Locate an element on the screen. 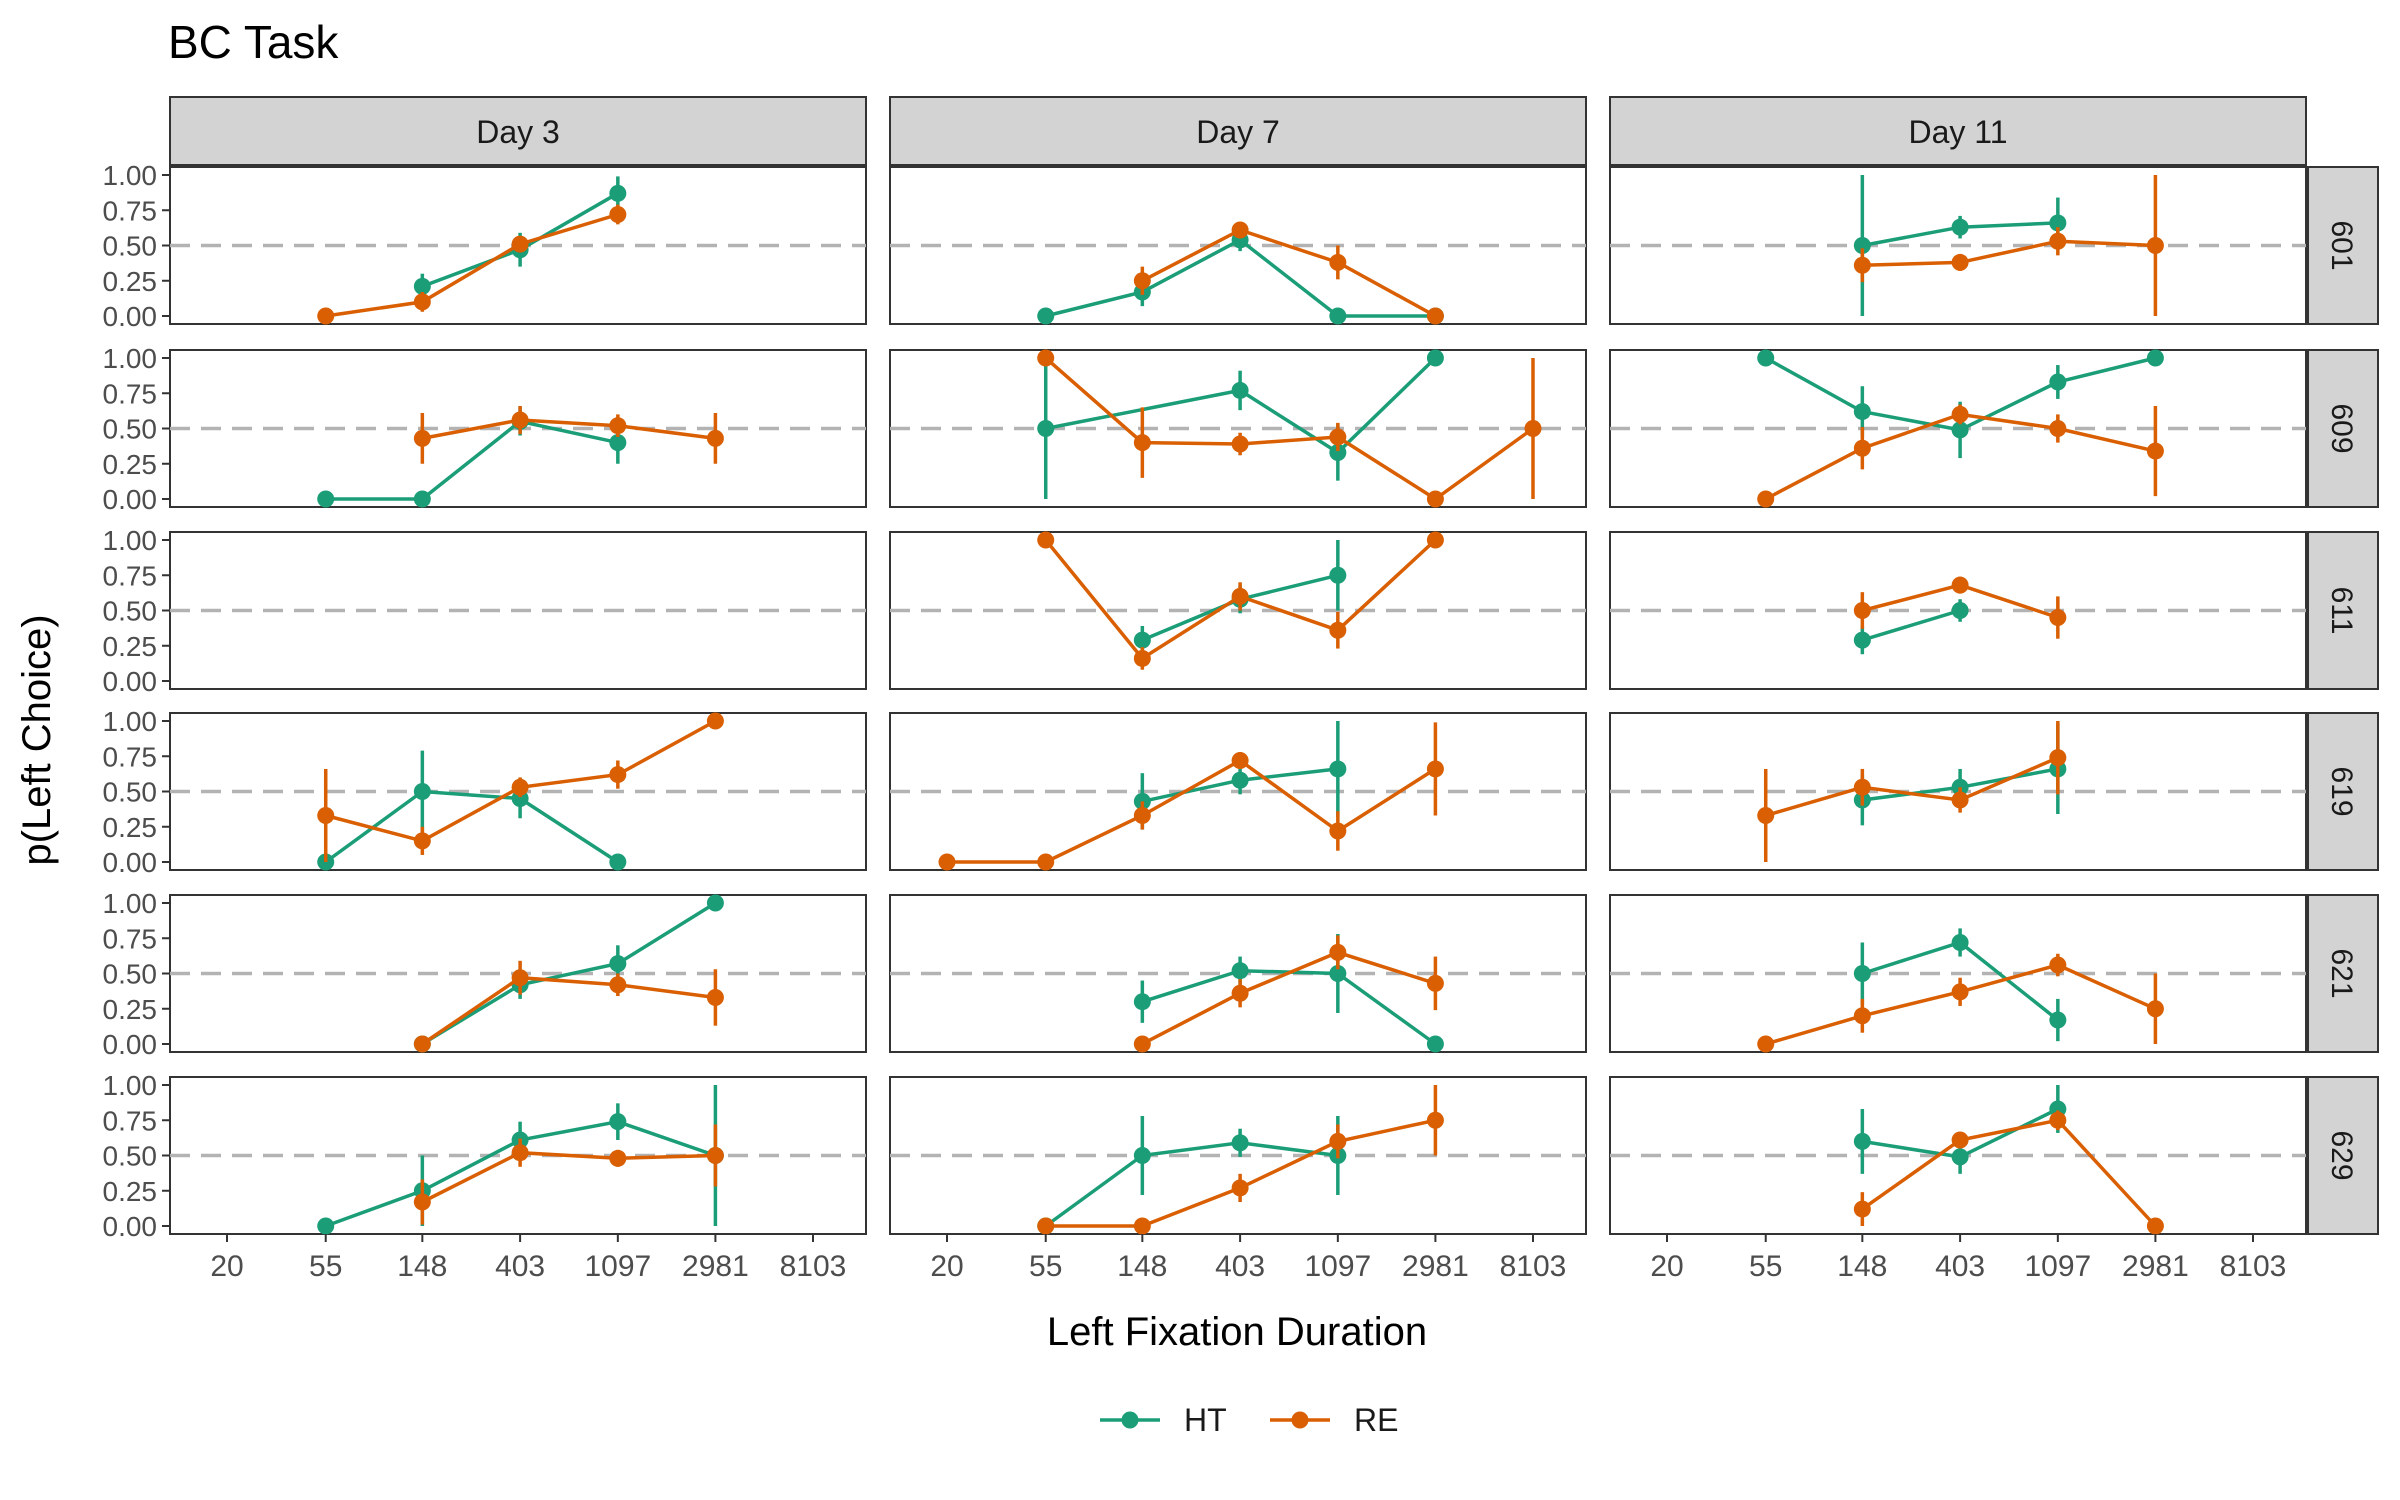 This screenshot has width=2400, height=1500. y-tick-label: 0.50 is located at coordinates (130, 429).